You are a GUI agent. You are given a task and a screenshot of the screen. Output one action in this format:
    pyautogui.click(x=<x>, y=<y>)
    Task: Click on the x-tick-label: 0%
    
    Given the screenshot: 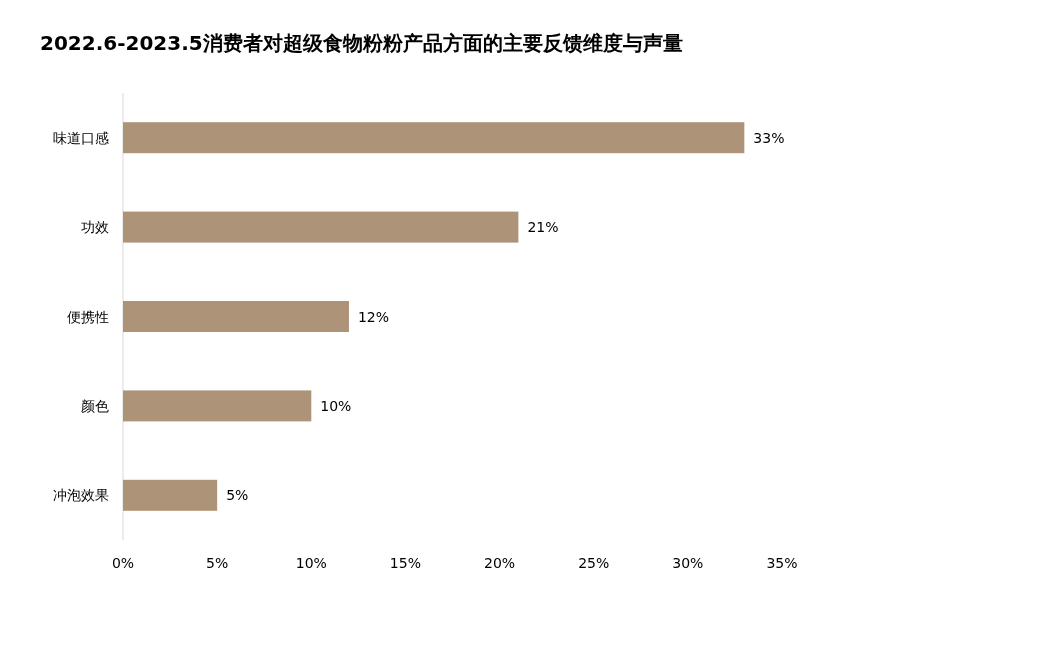 What is the action you would take?
    pyautogui.click(x=123, y=563)
    